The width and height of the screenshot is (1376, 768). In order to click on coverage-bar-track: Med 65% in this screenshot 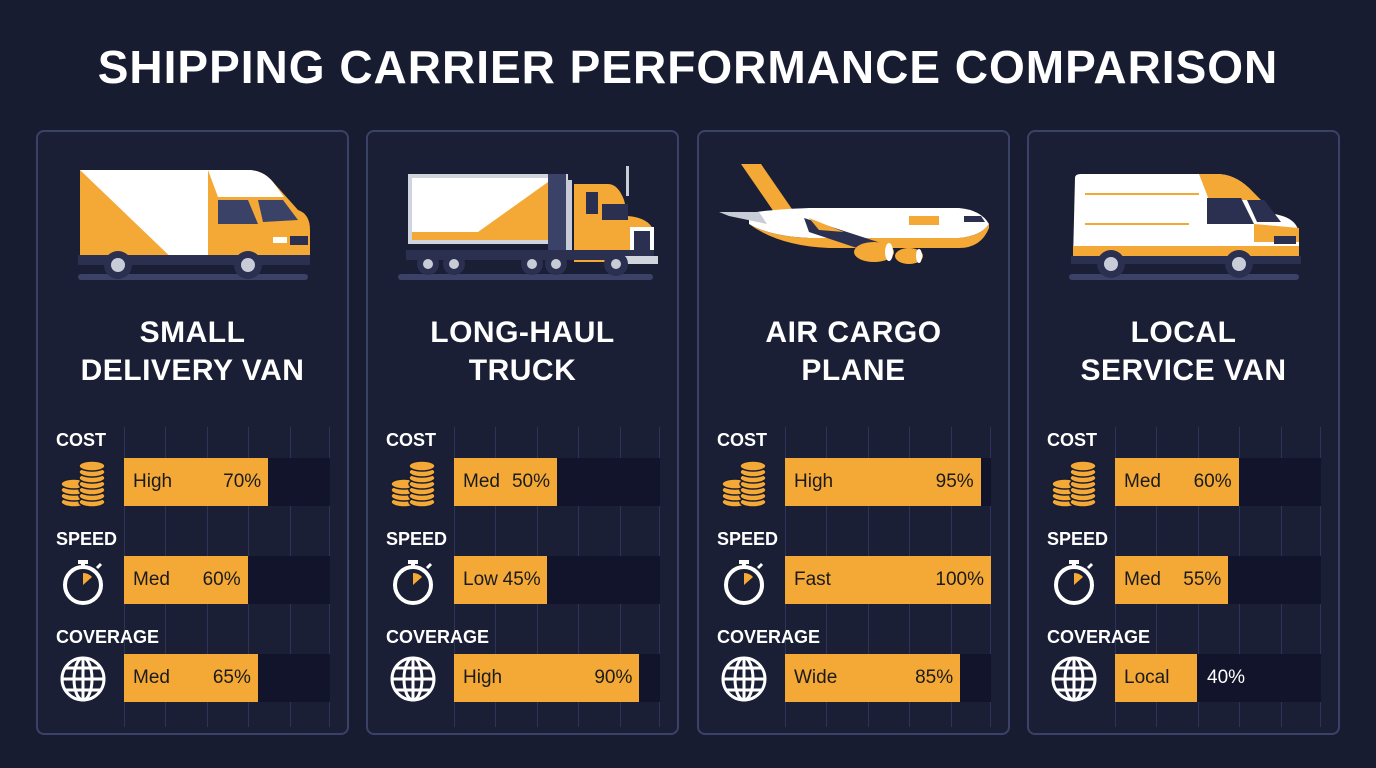, I will do `click(227, 678)`.